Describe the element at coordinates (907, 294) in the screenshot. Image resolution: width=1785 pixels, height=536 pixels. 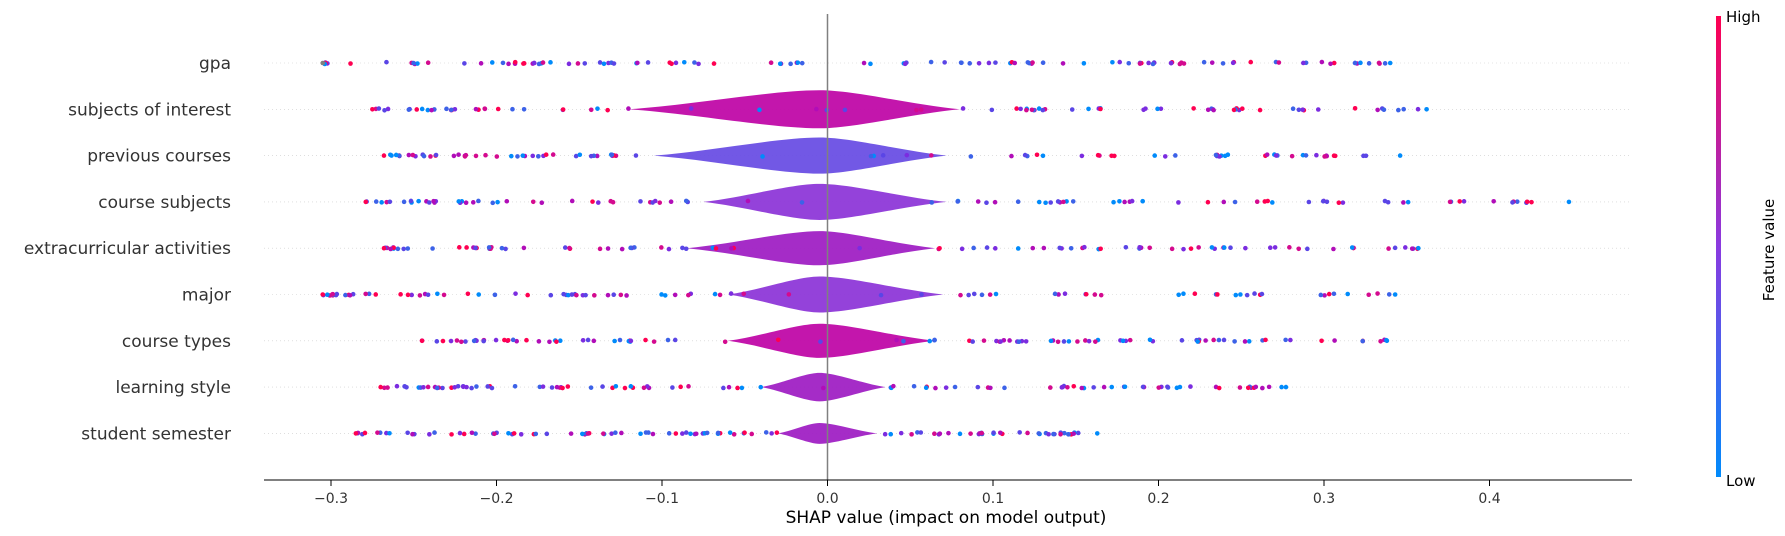
I see `feature-row: major` at that location.